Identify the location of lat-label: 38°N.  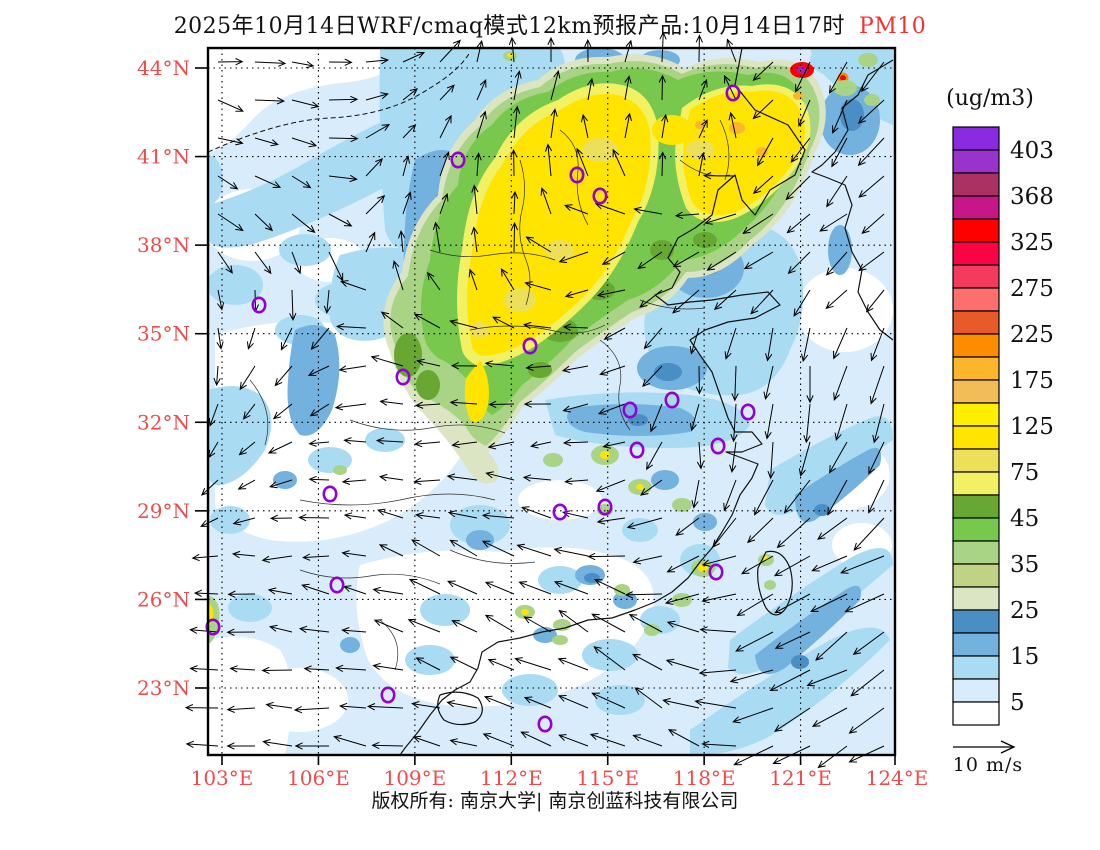
(163, 245).